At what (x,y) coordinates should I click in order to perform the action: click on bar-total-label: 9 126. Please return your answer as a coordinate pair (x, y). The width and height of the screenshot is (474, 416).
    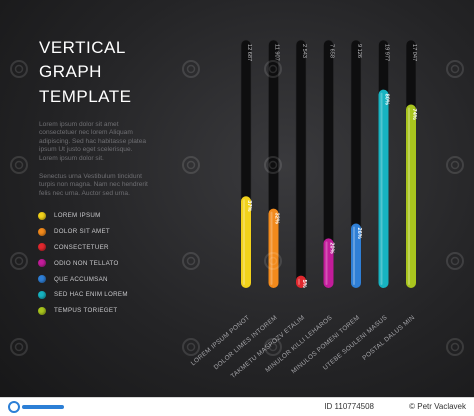
    Looking at the image, I should click on (359, 51).